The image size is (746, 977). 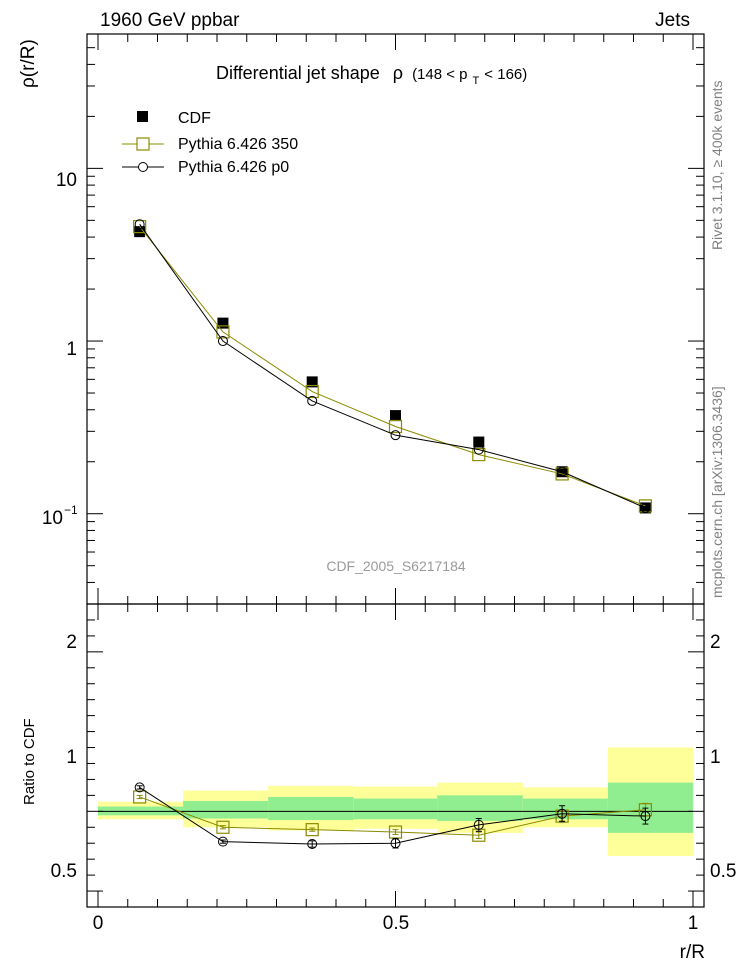 I want to click on ratio-ytick-right-1: 1, so click(x=715, y=757).